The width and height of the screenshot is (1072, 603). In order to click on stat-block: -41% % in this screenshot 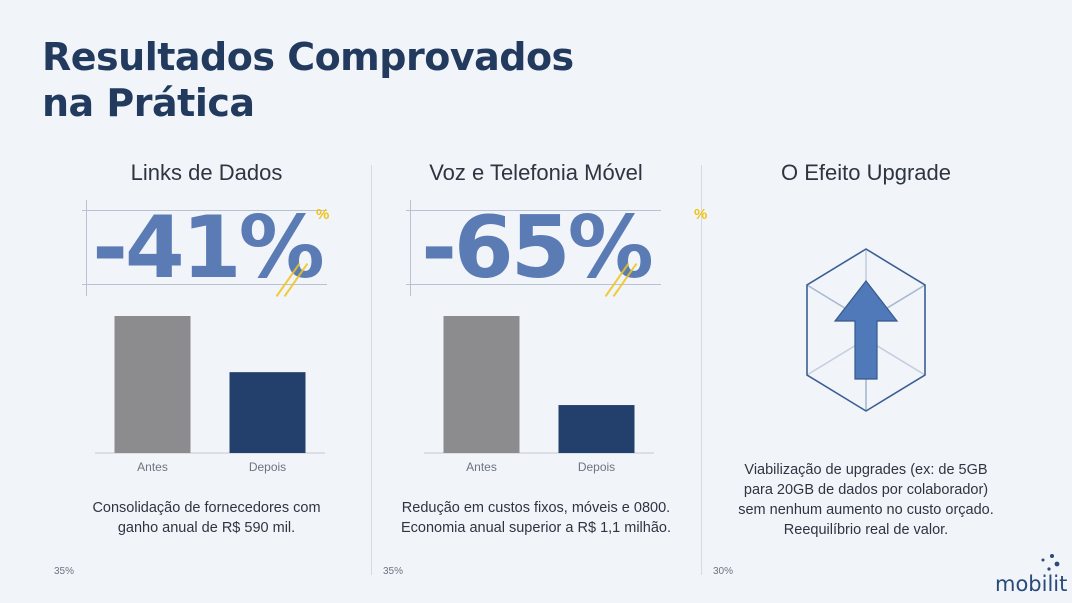, I will do `click(207, 250)`.